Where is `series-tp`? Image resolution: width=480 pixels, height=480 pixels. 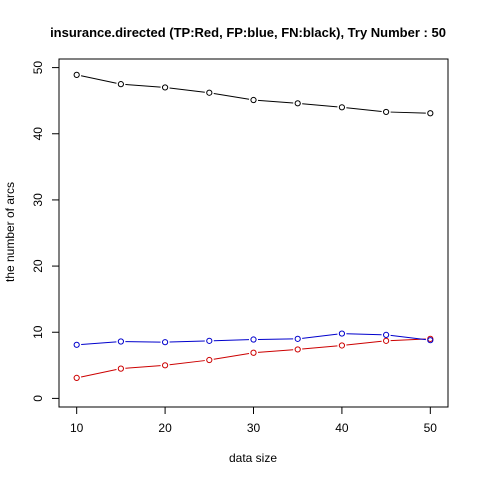
series-tp is located at coordinates (253, 358).